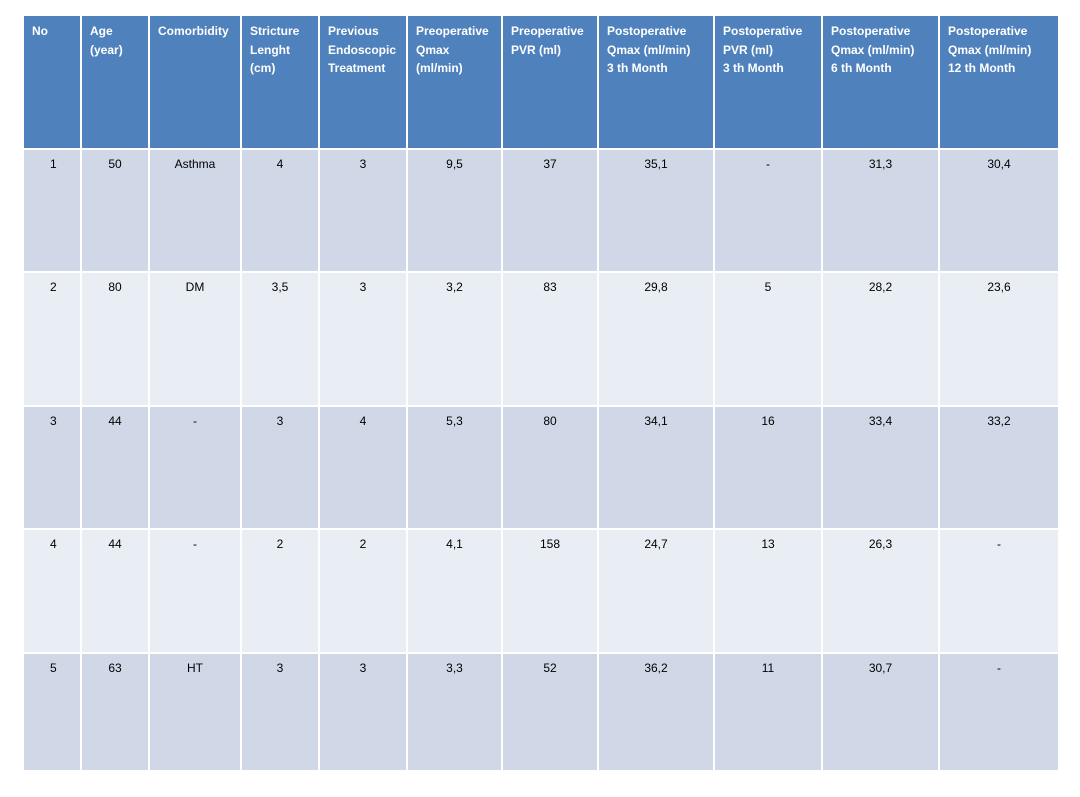 This screenshot has height=797, width=1080. What do you see at coordinates (52, 82) in the screenshot?
I see `header-no: No` at bounding box center [52, 82].